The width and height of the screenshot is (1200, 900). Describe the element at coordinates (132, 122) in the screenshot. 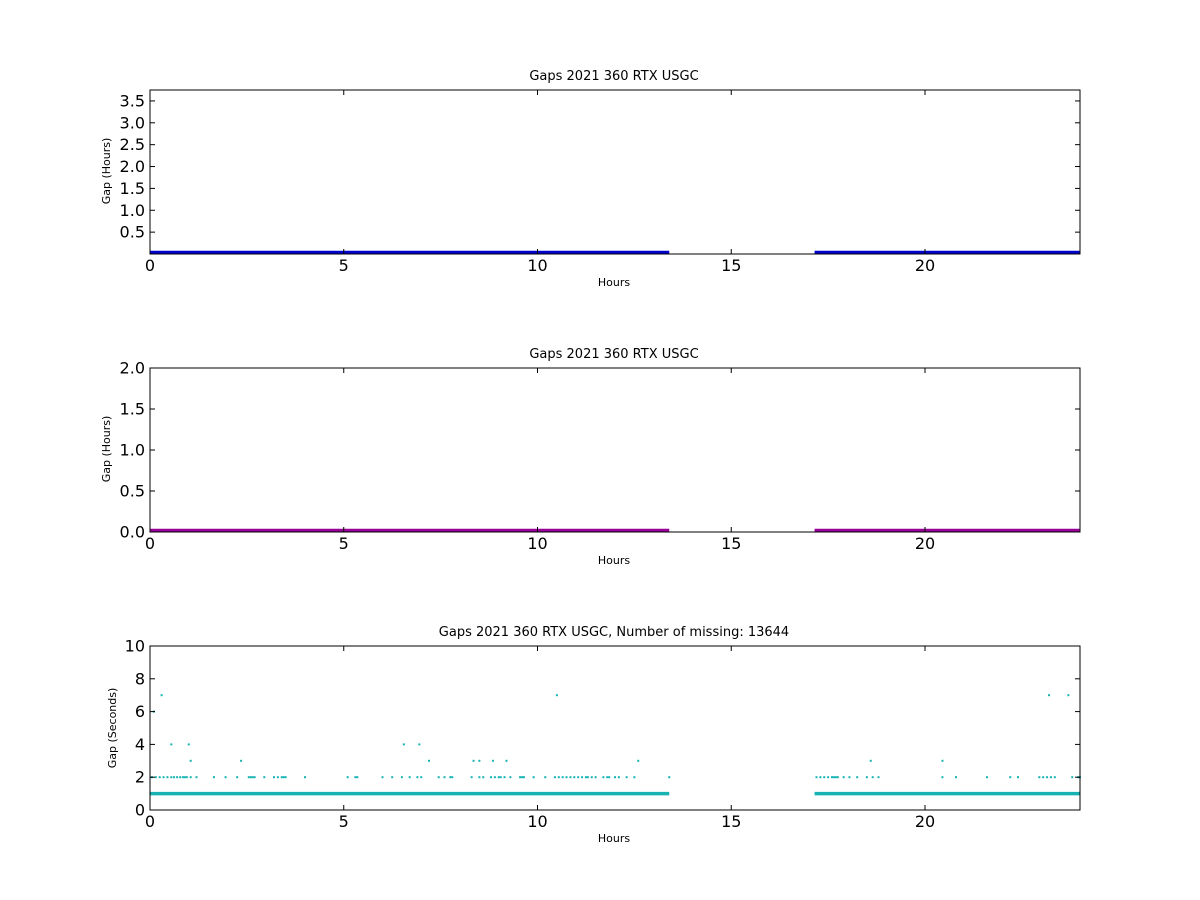

I see `y-tick-label: 3.0` at that location.